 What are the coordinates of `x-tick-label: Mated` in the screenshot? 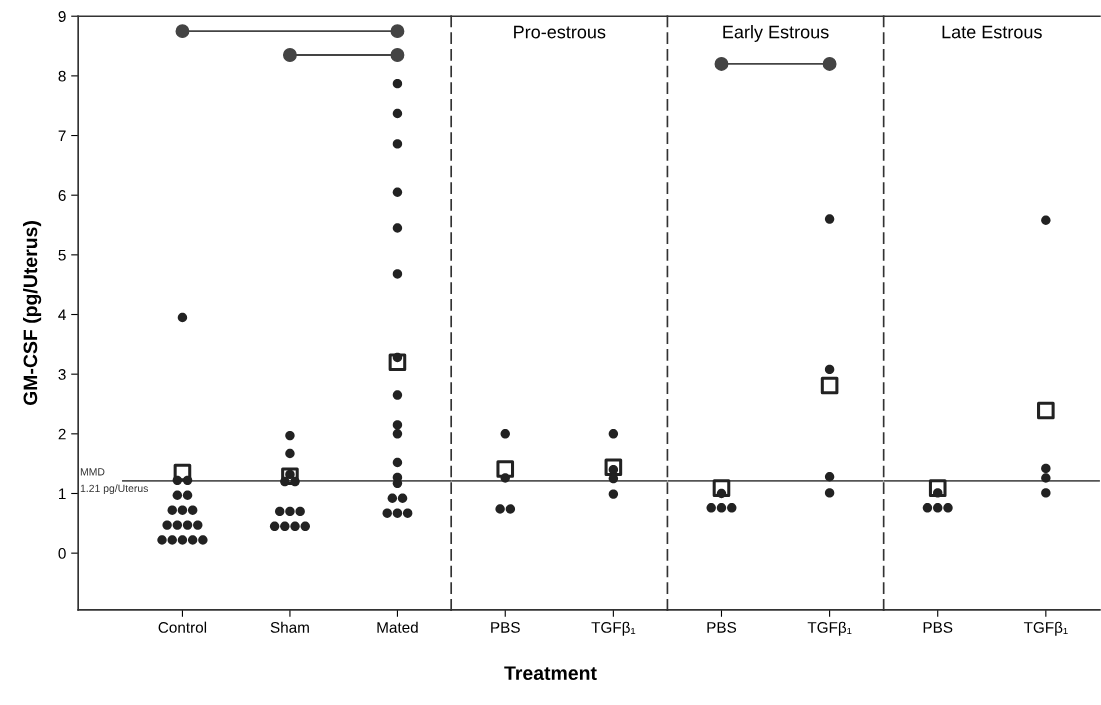 It's located at (397, 627).